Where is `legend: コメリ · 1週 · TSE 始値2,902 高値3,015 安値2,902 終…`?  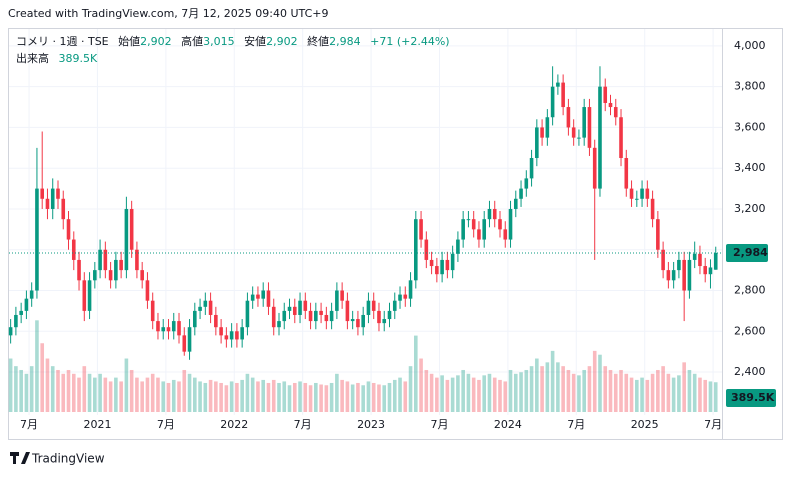 legend: コメリ · 1週 · TSE 始値2,902 高値3,015 安値2,902 終… is located at coordinates (233, 49).